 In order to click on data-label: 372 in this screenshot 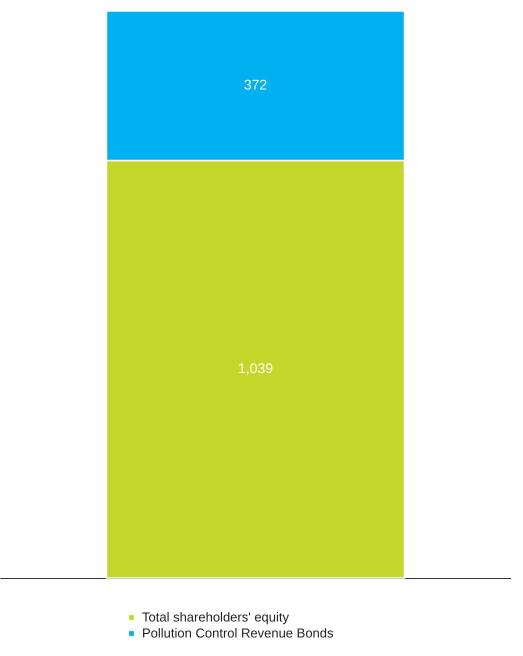, I will do `click(256, 84)`.